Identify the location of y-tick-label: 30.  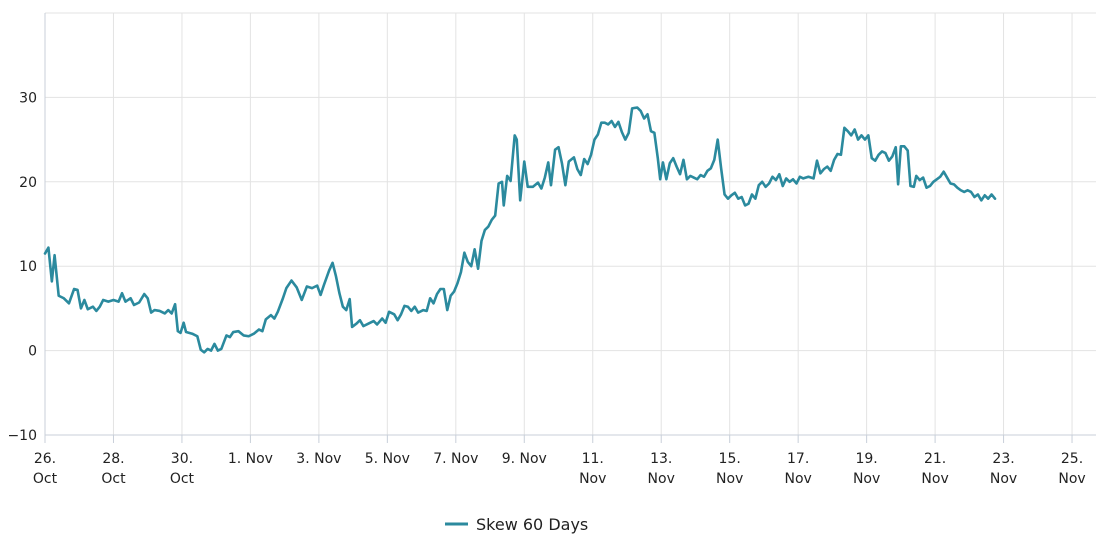
(28, 98).